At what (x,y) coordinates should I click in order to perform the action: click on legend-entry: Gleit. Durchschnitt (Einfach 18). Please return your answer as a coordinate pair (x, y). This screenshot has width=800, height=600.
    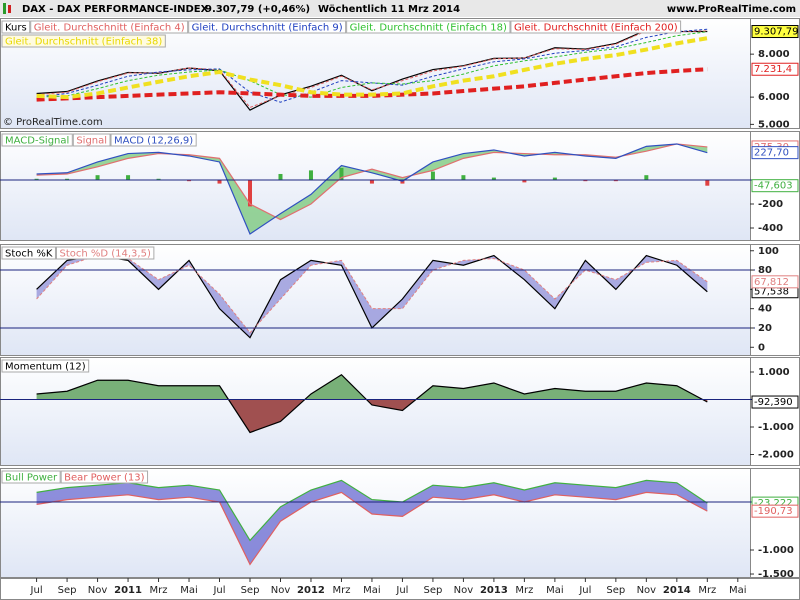
    Looking at the image, I should click on (428, 28).